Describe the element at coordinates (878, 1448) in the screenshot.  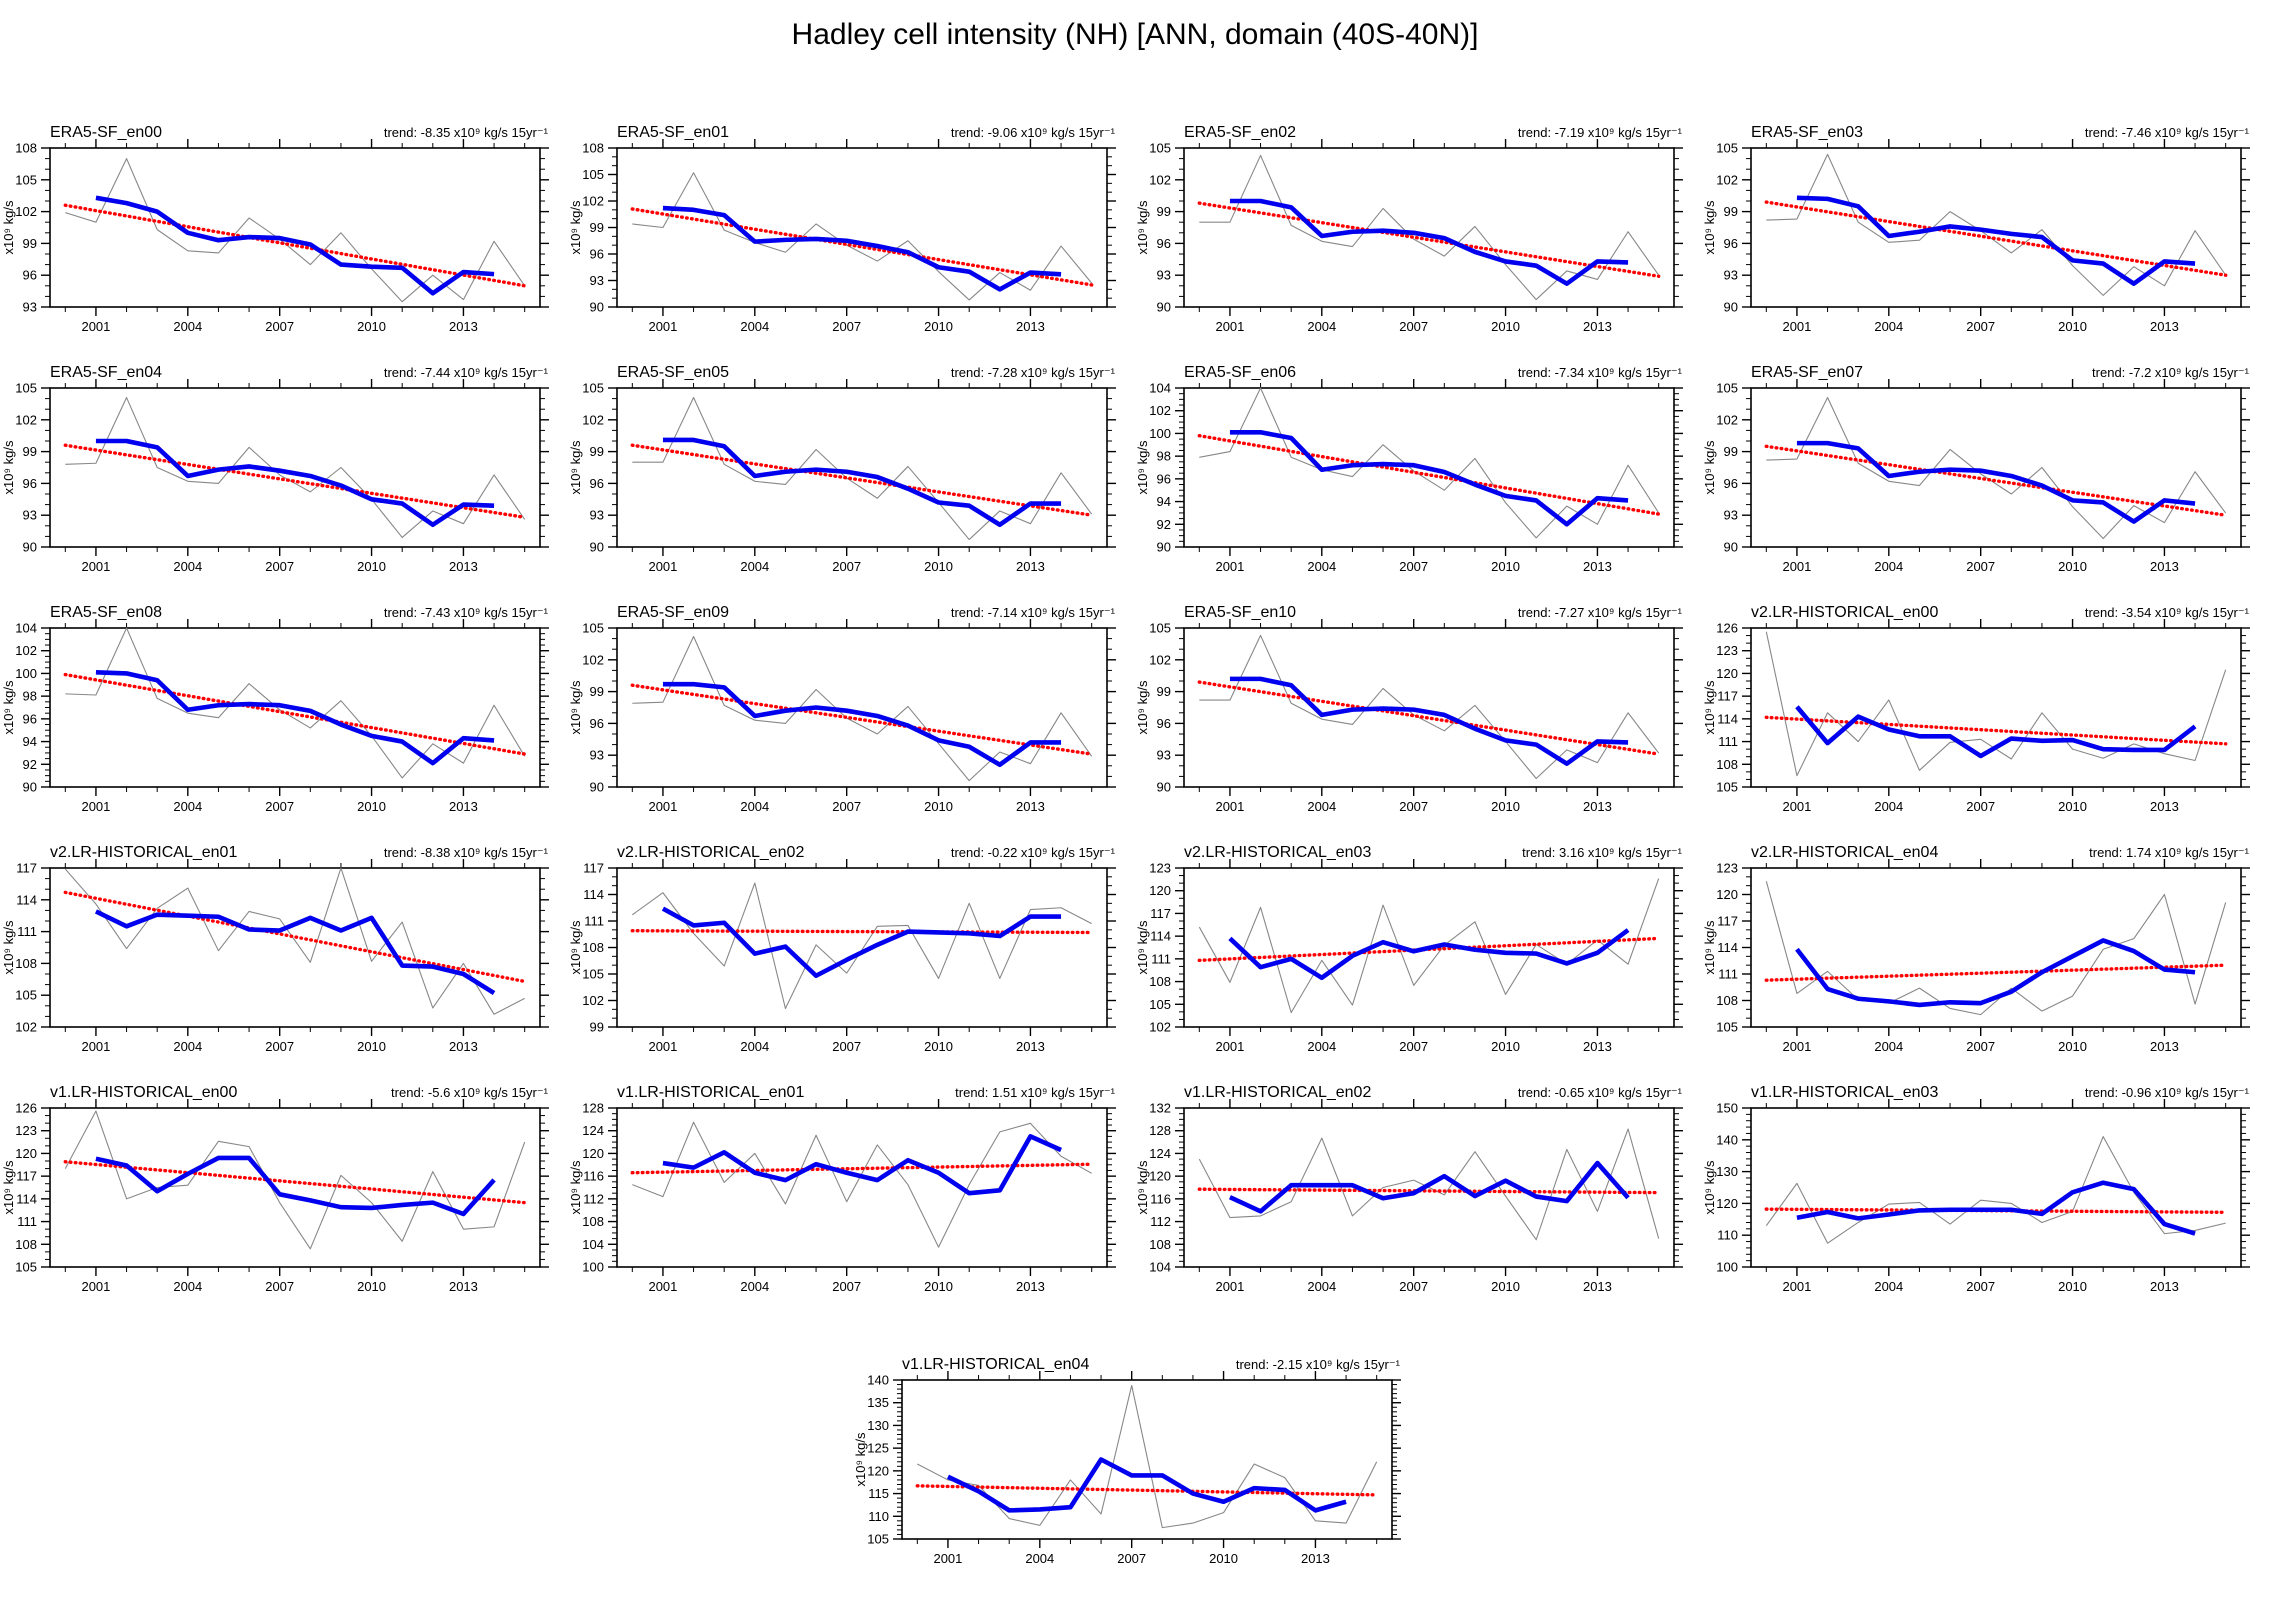
I see `y-axis-tick-label: 125` at that location.